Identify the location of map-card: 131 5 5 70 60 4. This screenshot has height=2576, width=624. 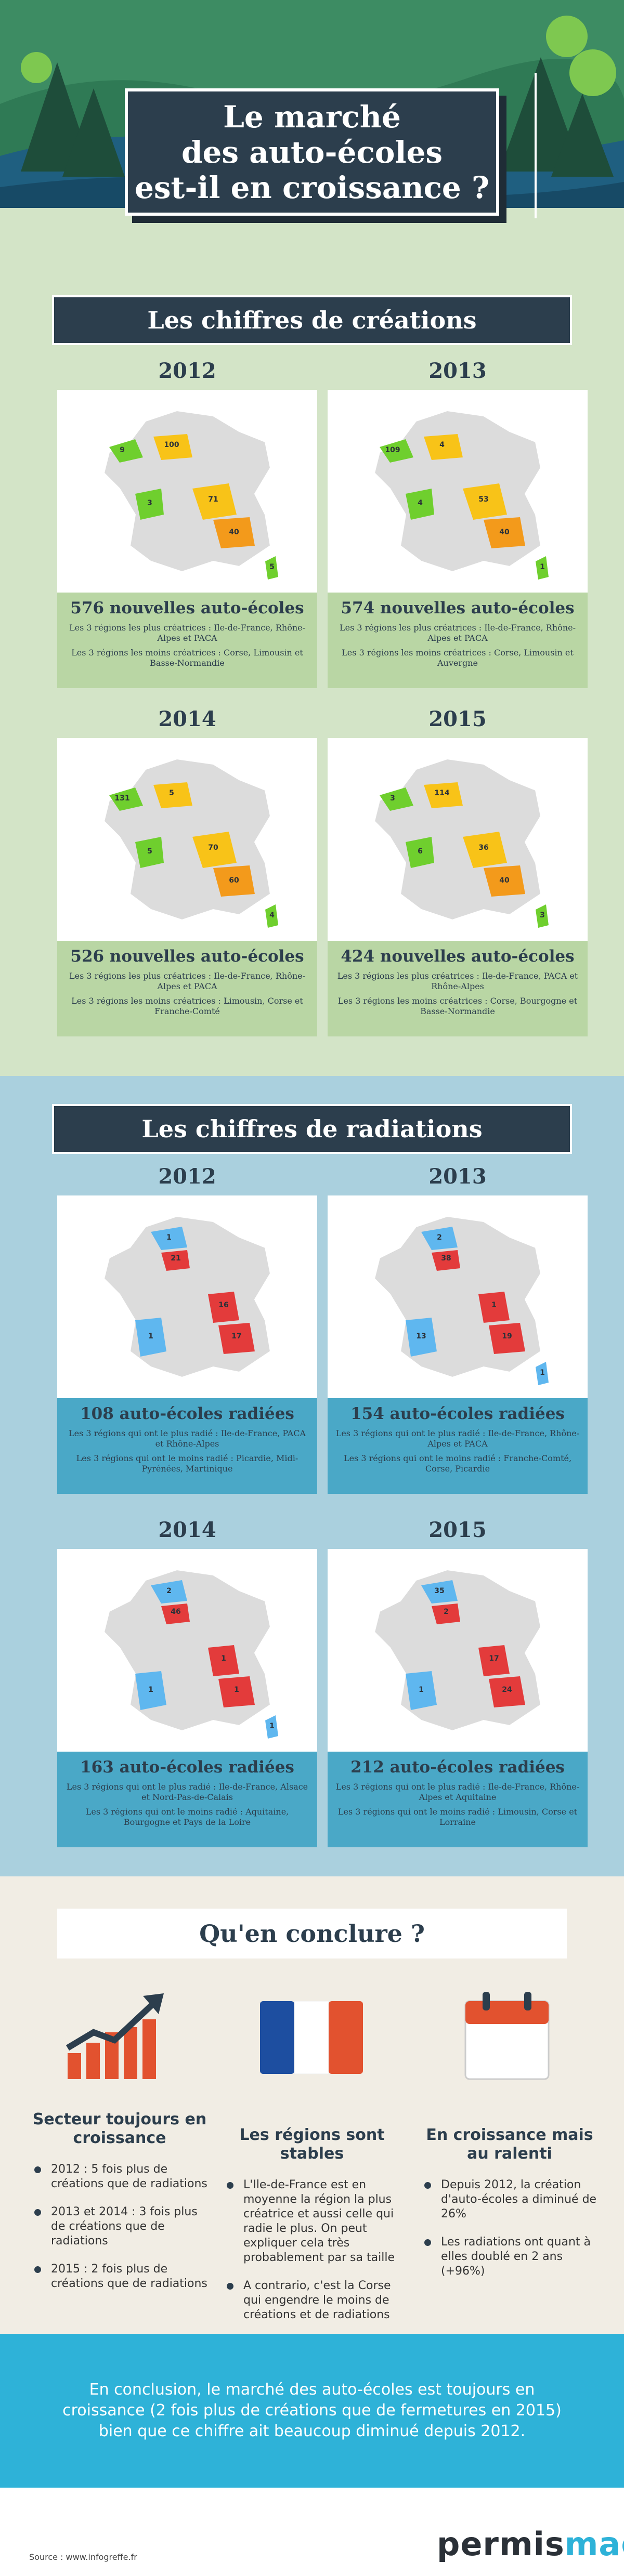
(187, 839).